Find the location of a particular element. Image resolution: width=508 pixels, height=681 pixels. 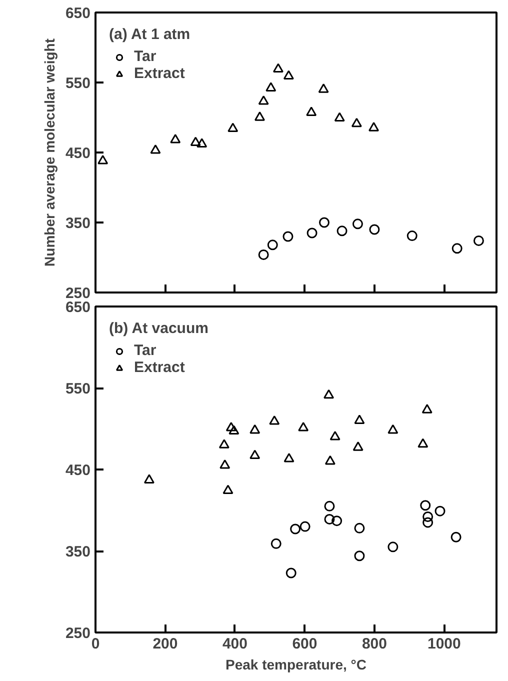

legend-title: (a) At 1 atm is located at coordinates (149, 34).